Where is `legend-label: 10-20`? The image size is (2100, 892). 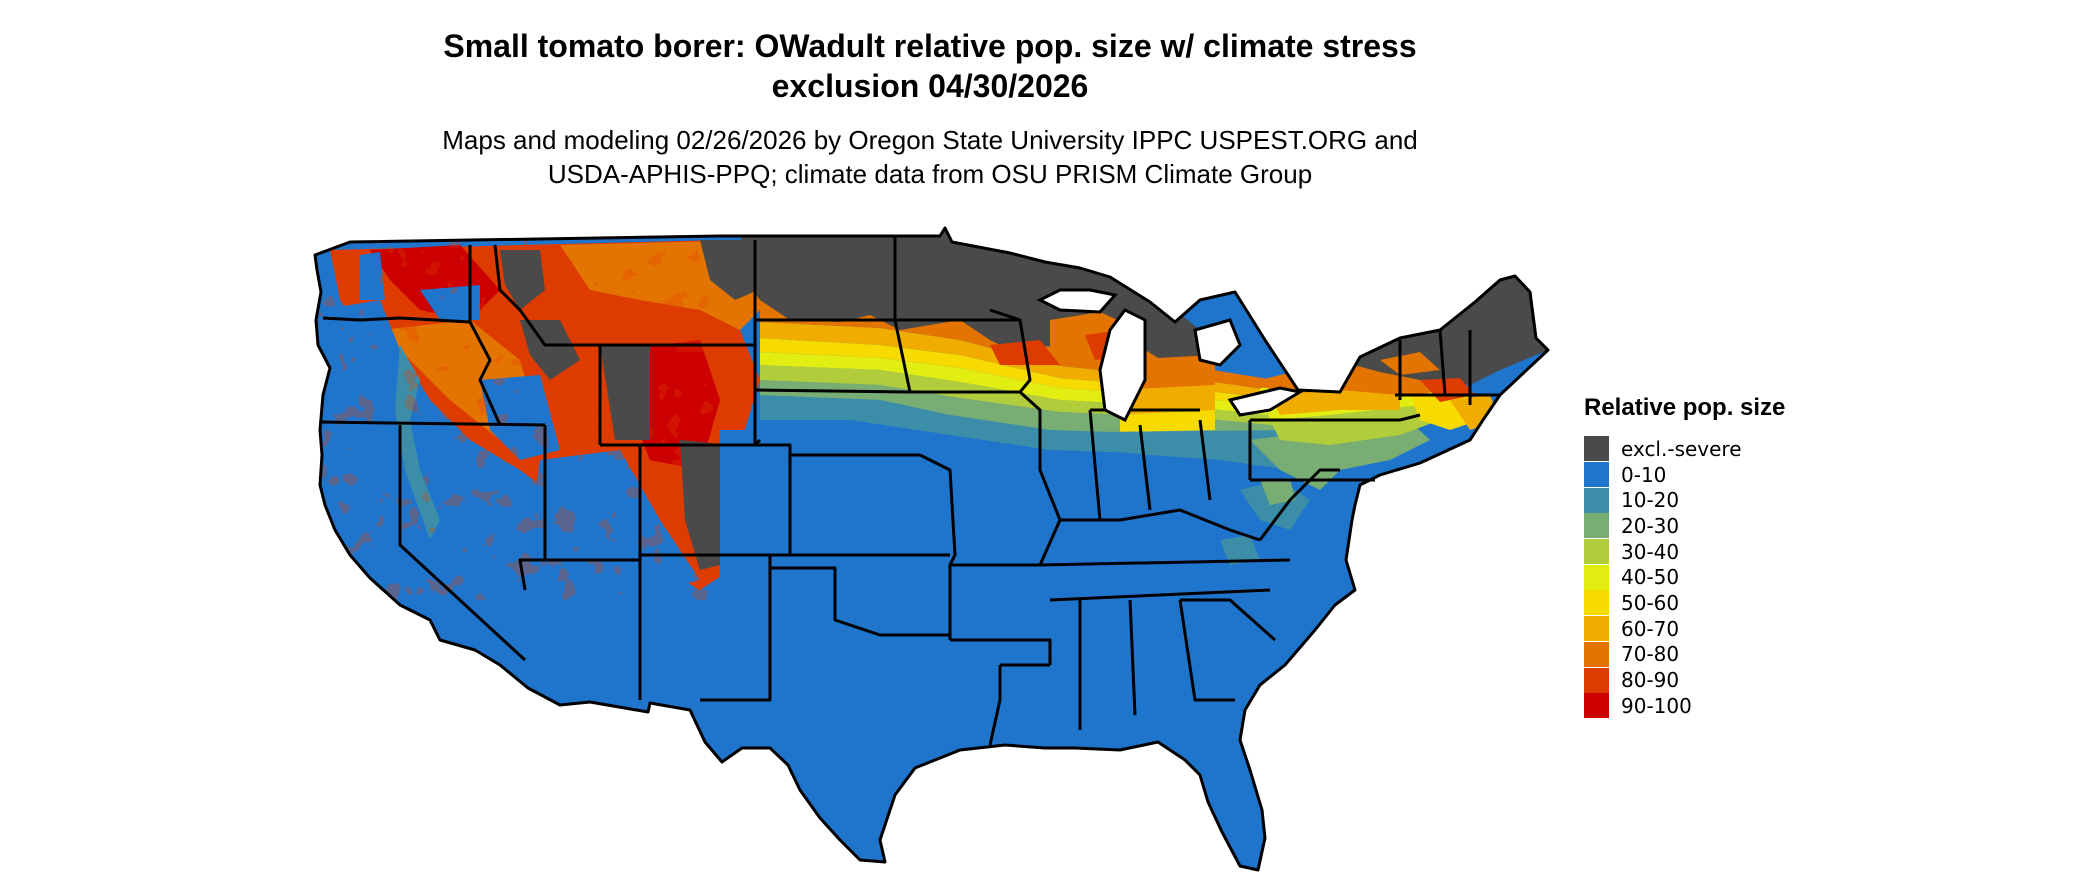
legend-label: 10-20 is located at coordinates (1650, 500).